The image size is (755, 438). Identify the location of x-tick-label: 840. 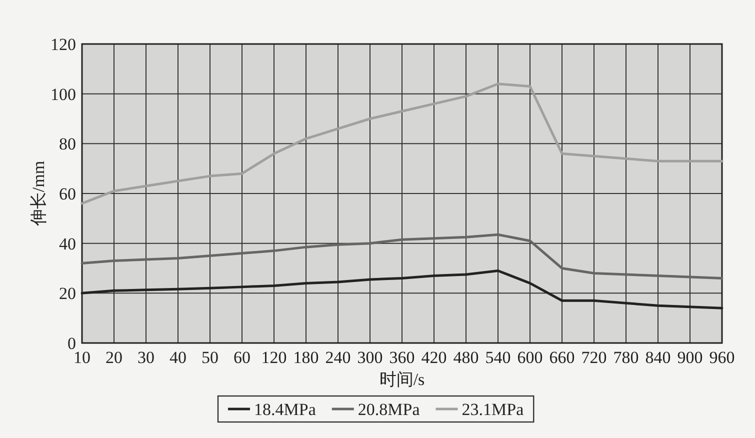
(658, 357).